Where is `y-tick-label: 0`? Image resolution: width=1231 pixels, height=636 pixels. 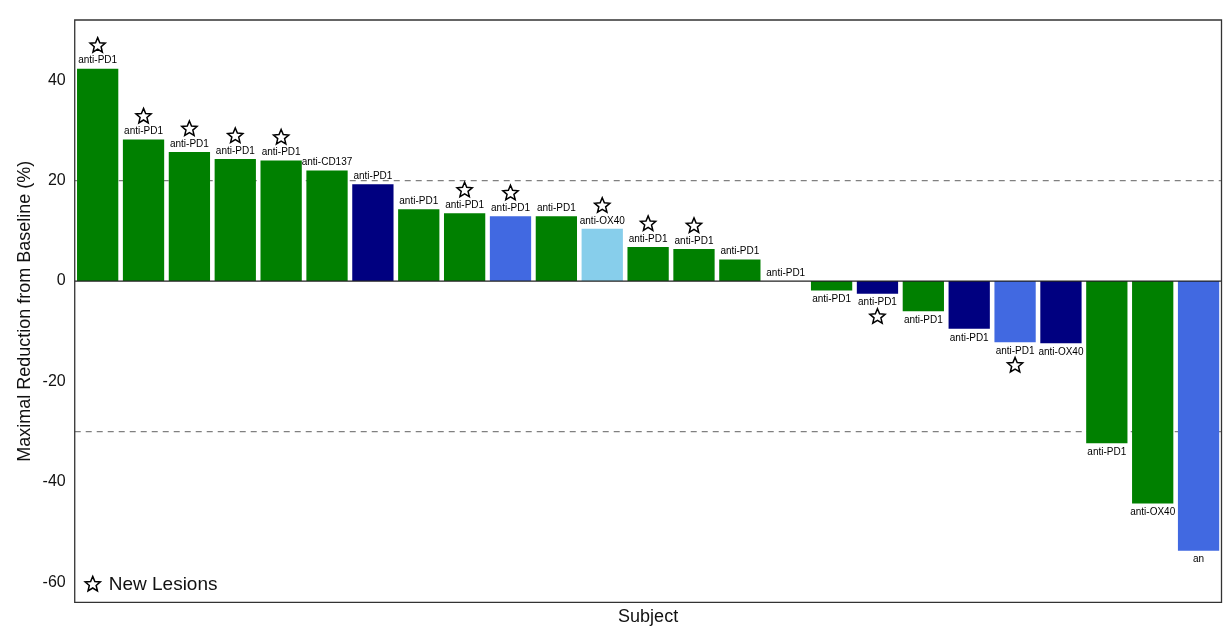 y-tick-label: 0 is located at coordinates (61, 280).